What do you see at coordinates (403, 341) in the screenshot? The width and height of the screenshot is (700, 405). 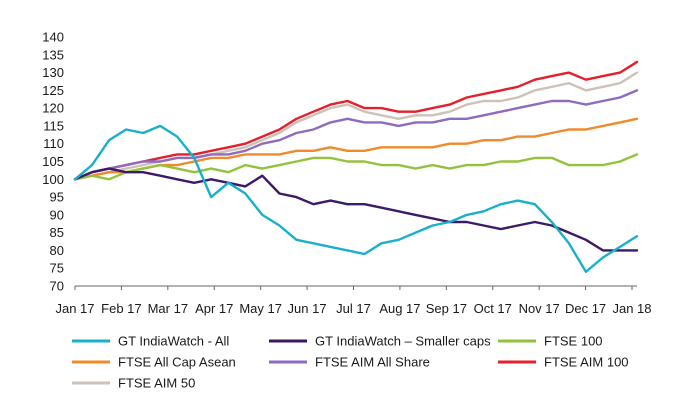 I see `legend-label: GT IndiaWatch – Smaller caps` at bounding box center [403, 341].